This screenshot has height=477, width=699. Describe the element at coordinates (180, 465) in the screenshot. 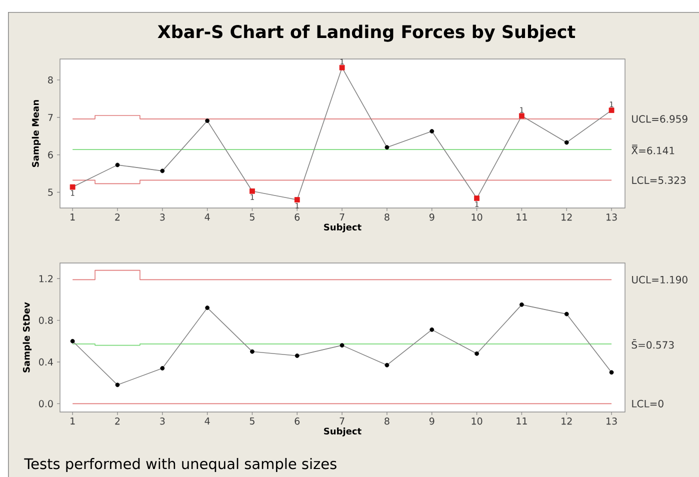

I see `text: Tests performed with unequal sample sizes` at that location.